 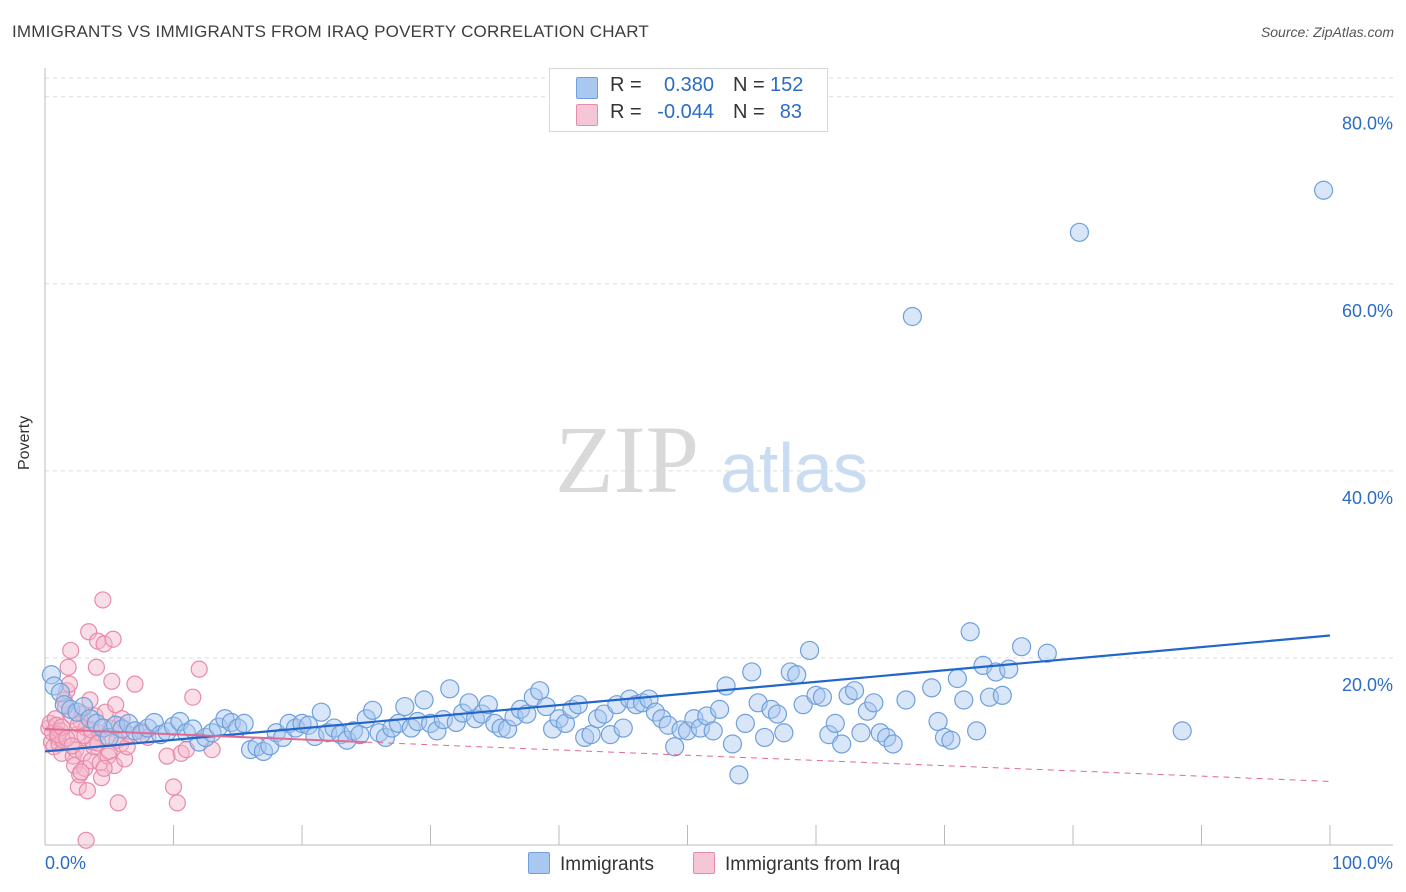 I want to click on legend-r-value: -0.044, so click(x=685, y=112).